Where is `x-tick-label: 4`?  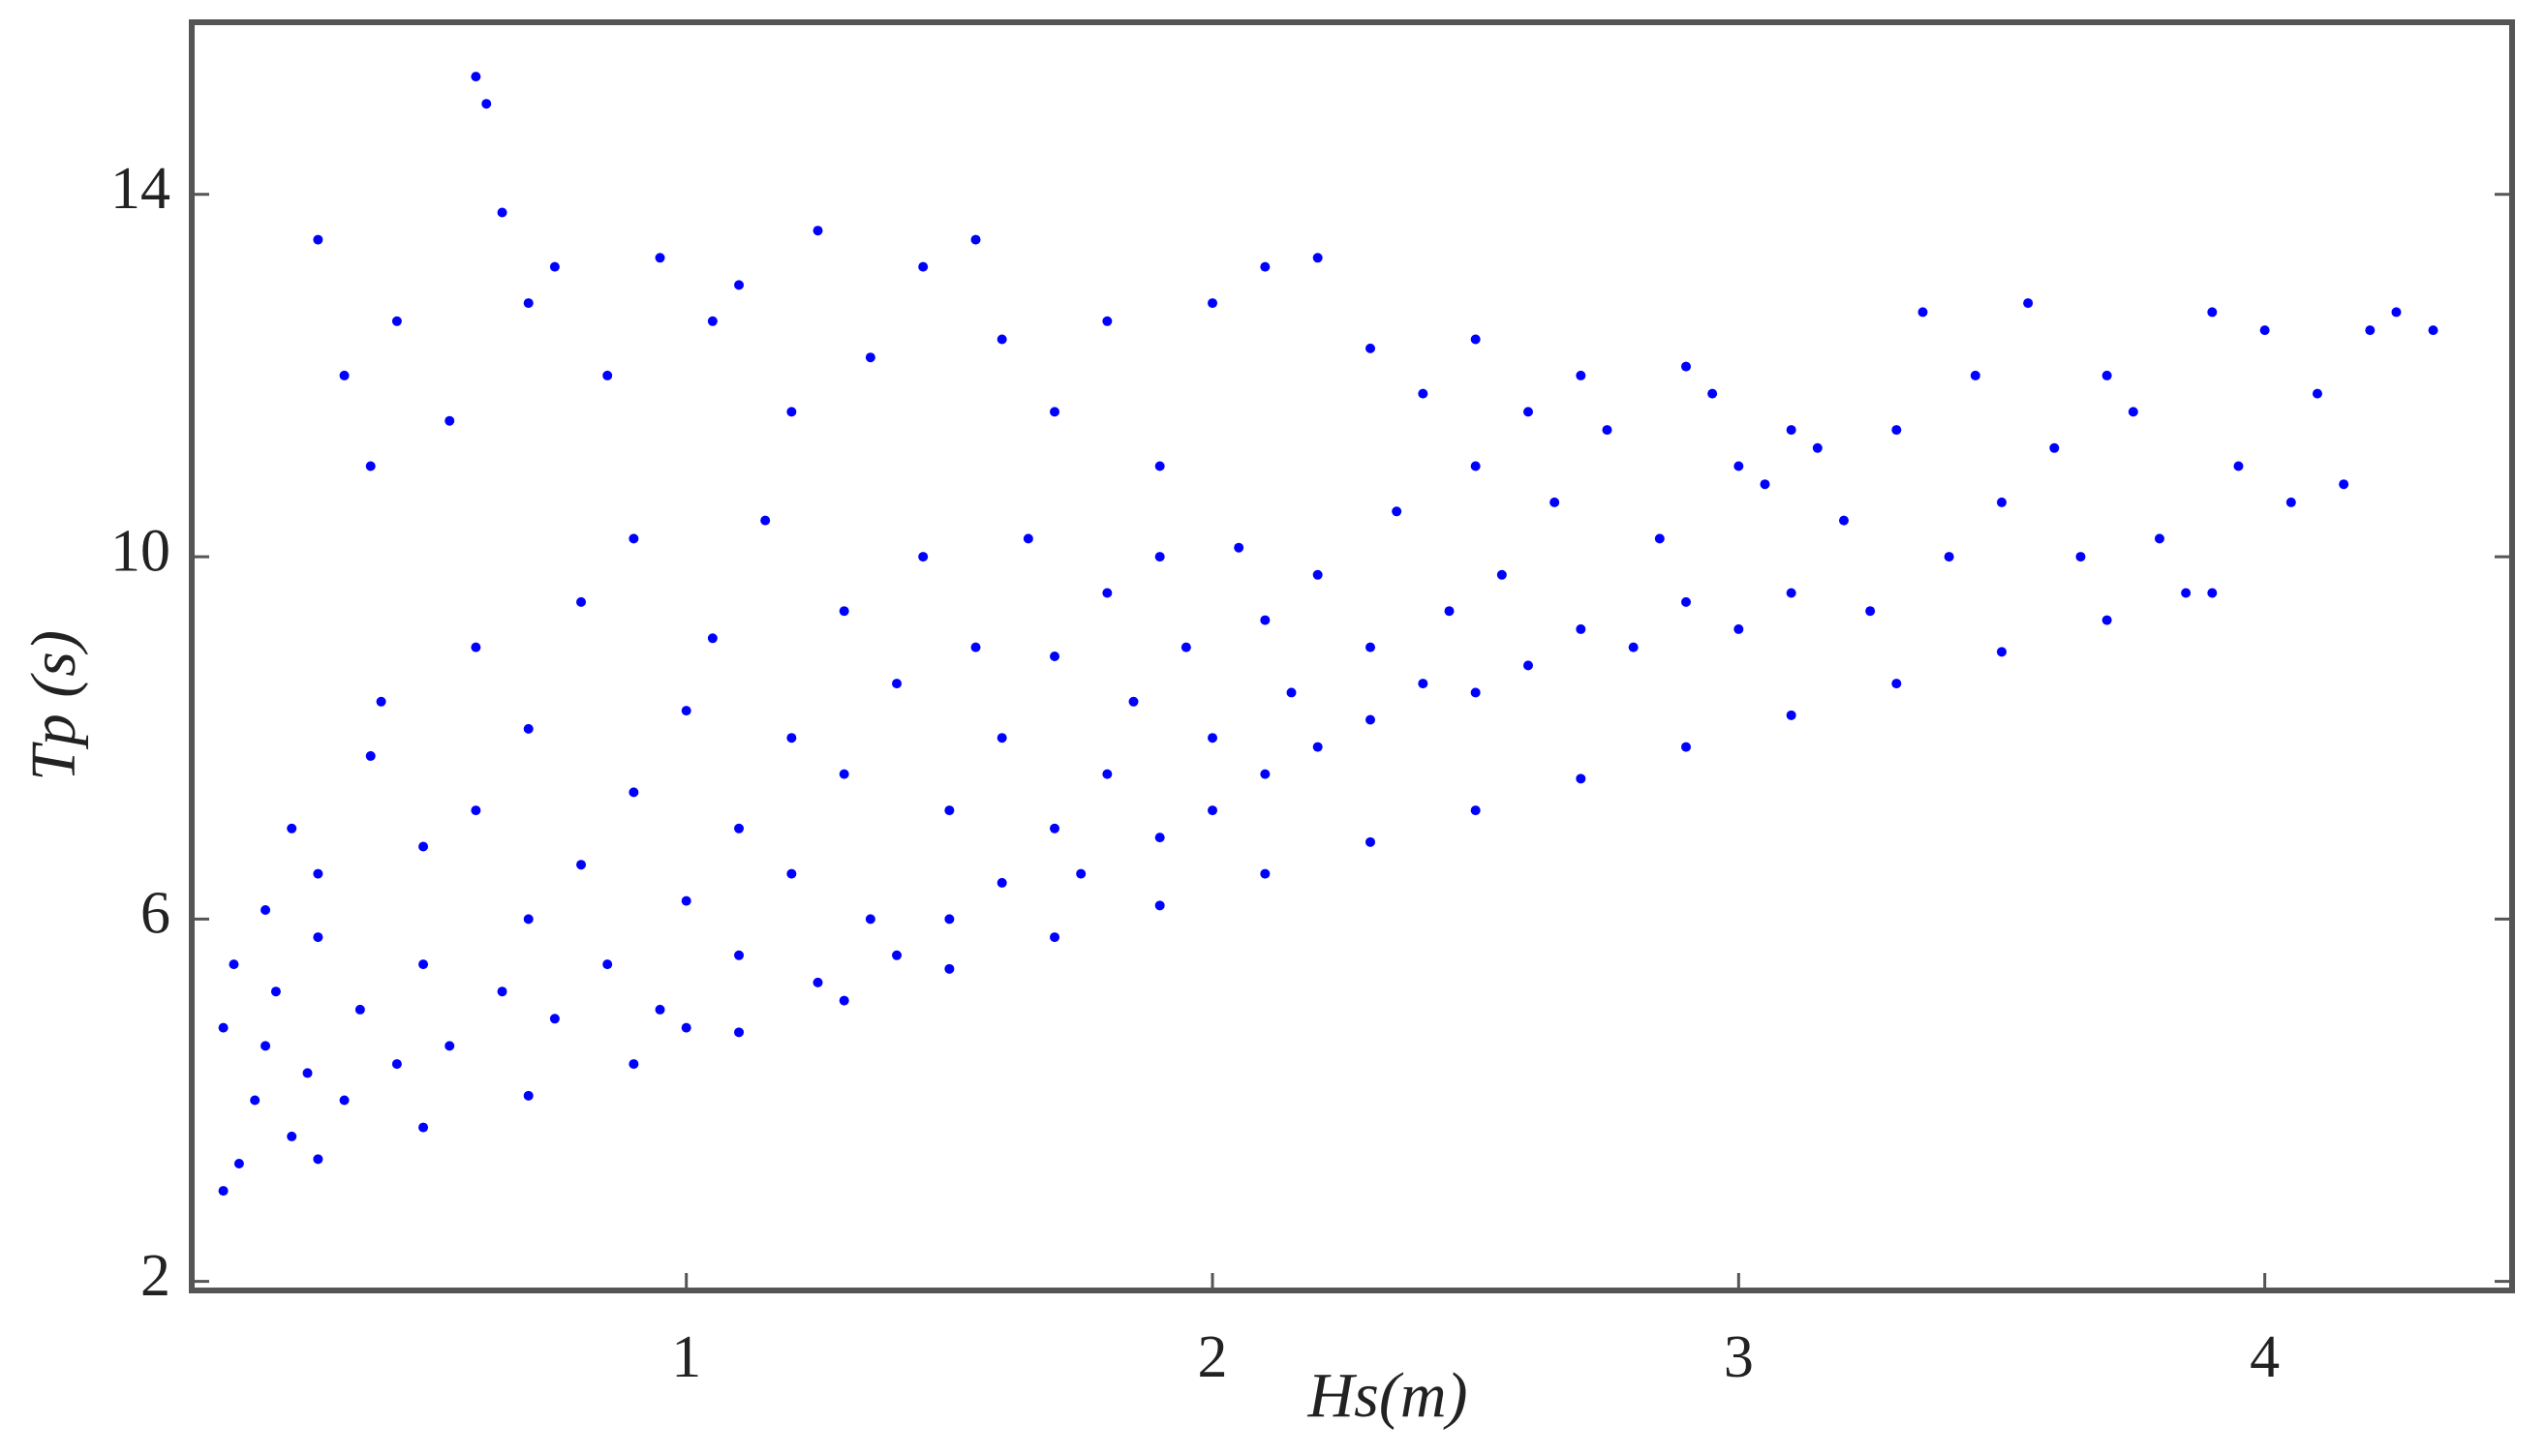 x-tick-label: 4 is located at coordinates (2265, 1357).